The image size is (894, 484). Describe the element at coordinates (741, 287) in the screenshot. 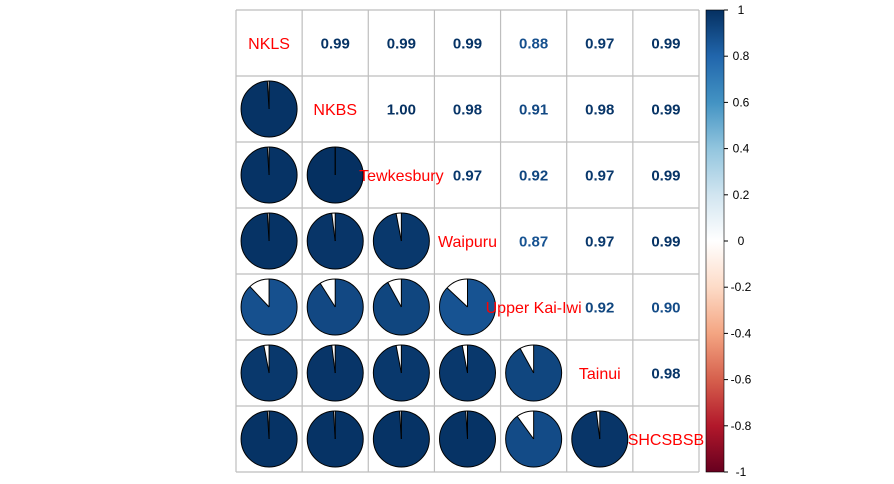

I see `colorbar-tick-label: -0.2` at that location.